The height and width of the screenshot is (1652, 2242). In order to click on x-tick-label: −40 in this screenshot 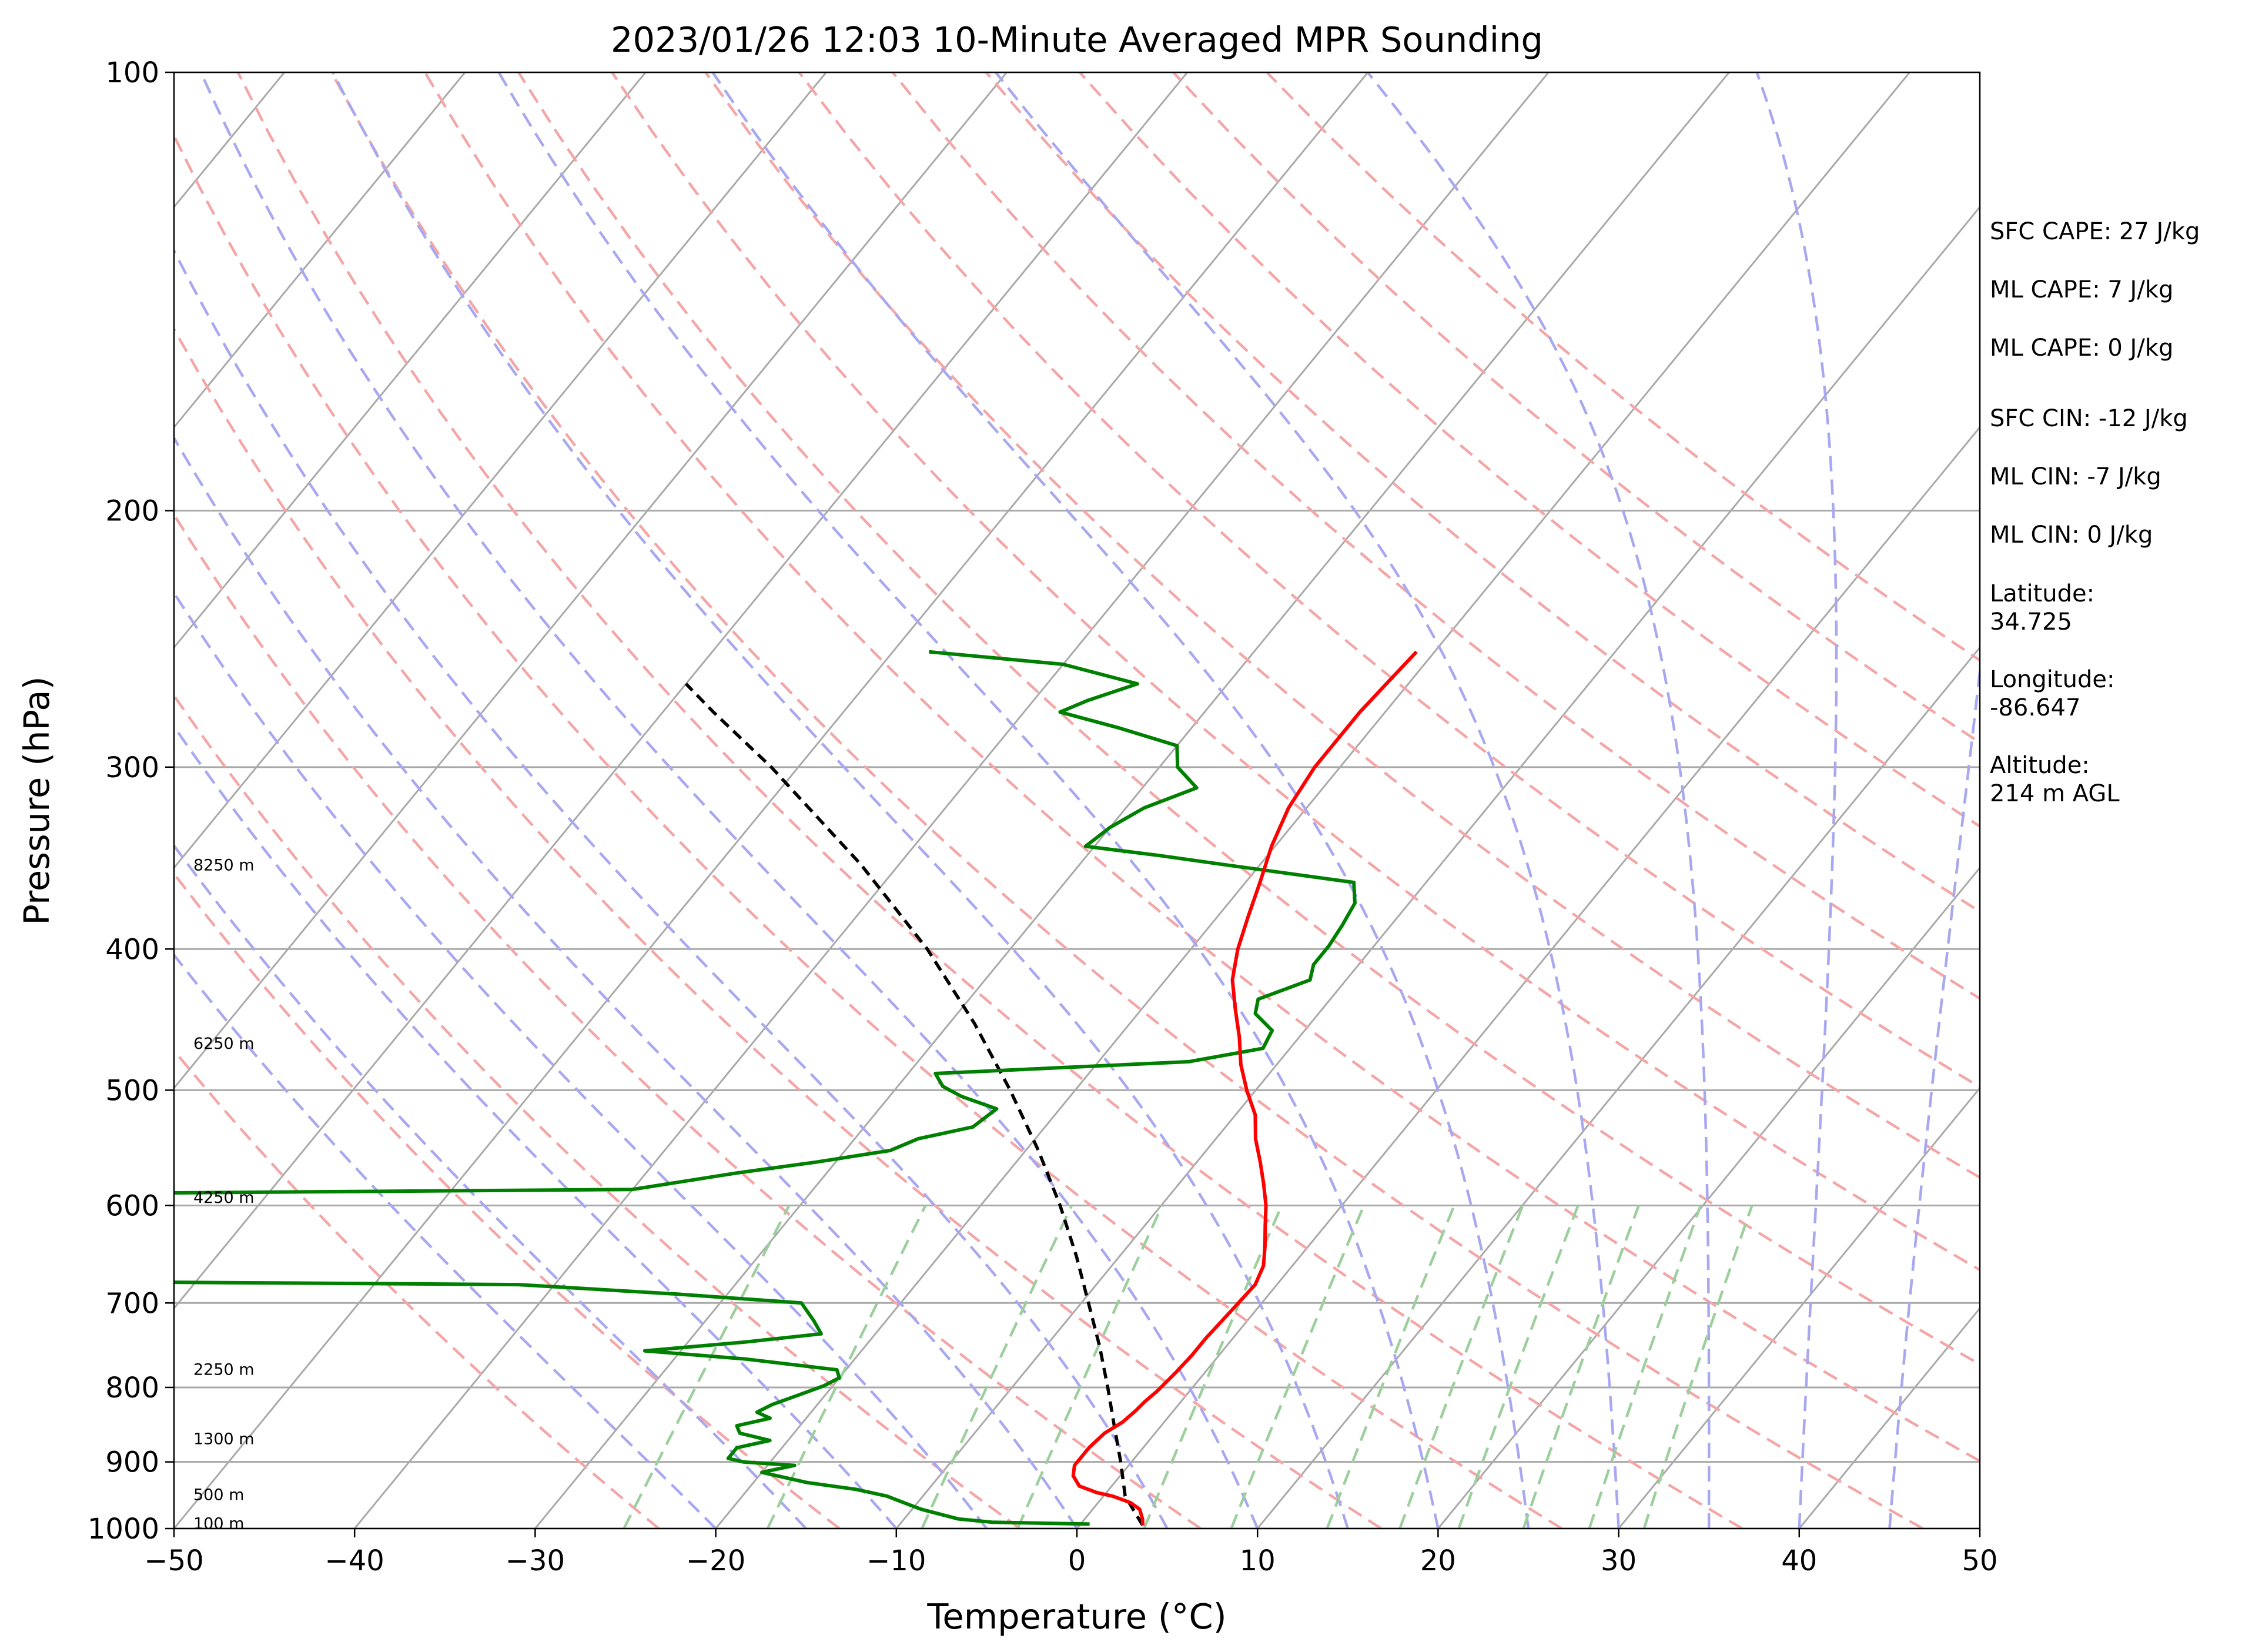, I will do `click(355, 1560)`.